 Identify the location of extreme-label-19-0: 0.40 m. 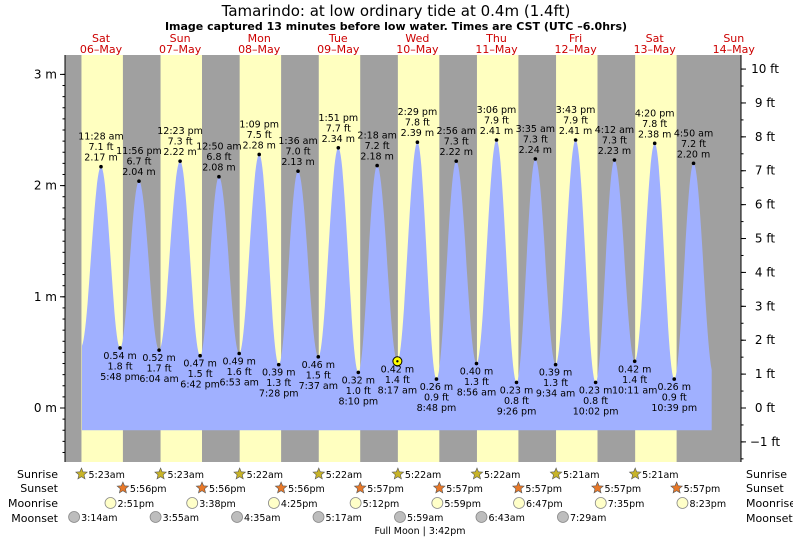
(476, 372).